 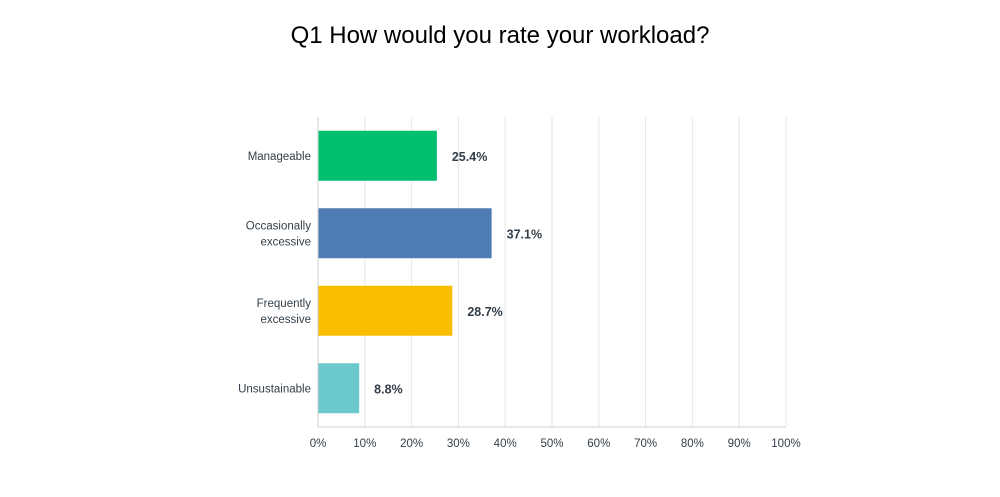 I want to click on x-tick-label: 50%, so click(x=551, y=444).